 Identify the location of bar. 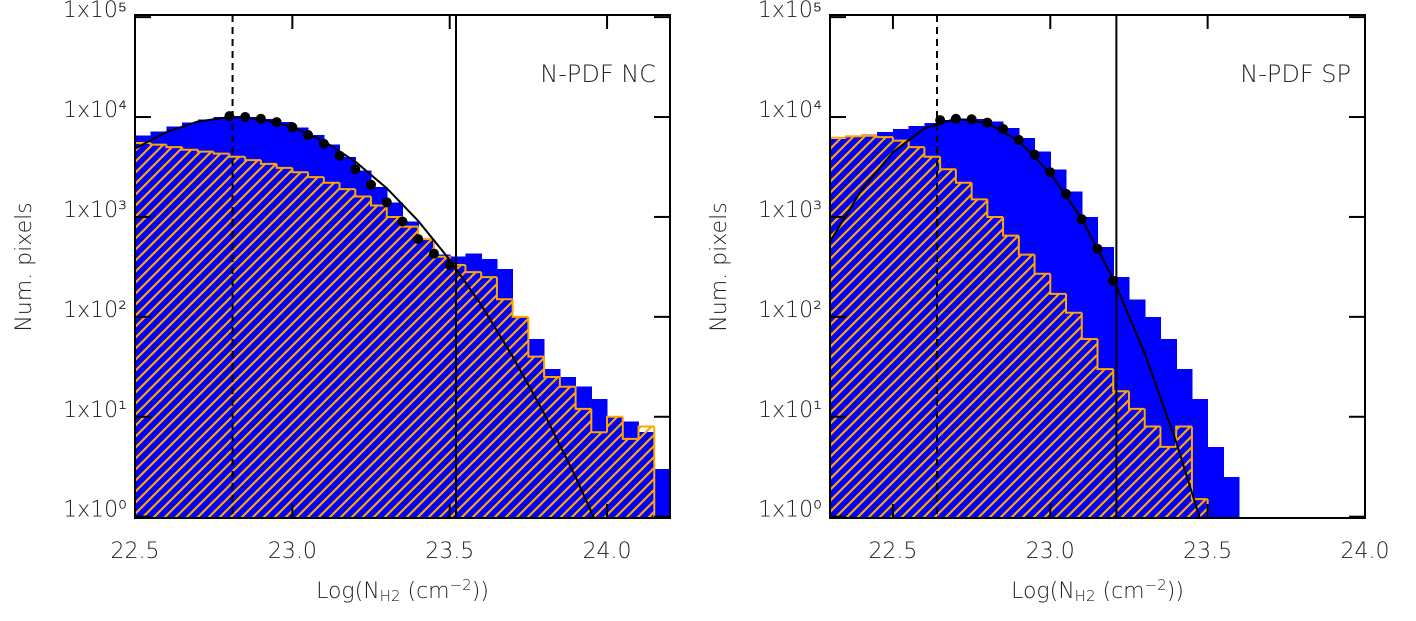
(1231, 497).